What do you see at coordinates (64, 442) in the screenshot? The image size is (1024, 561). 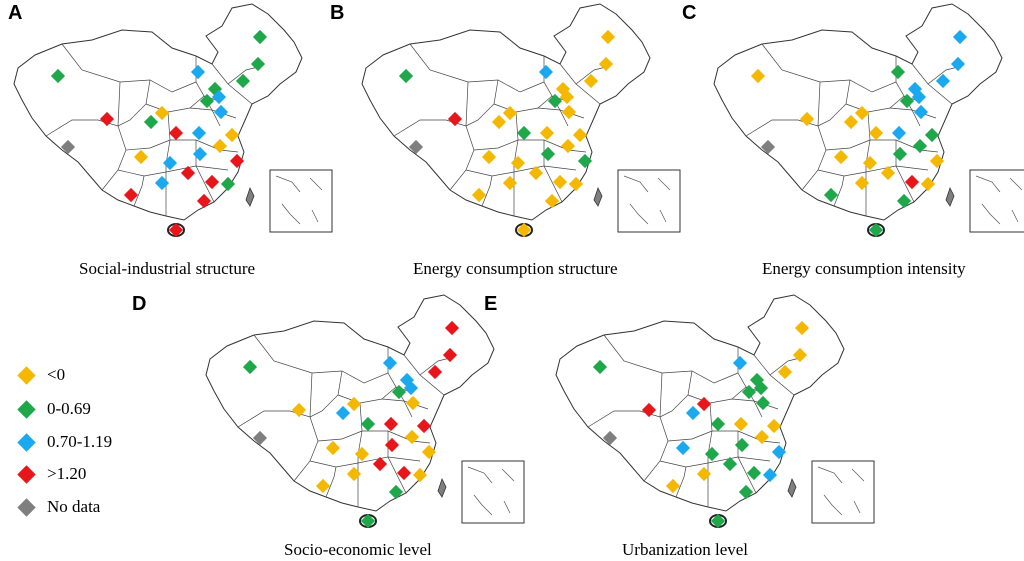 I see `legend-item-0.70-1.19: 0.70-1.19` at bounding box center [64, 442].